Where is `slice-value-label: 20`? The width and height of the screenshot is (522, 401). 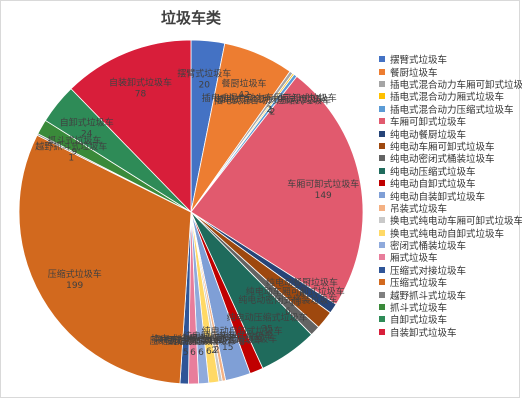 slice-value-label: 20 is located at coordinates (205, 85).